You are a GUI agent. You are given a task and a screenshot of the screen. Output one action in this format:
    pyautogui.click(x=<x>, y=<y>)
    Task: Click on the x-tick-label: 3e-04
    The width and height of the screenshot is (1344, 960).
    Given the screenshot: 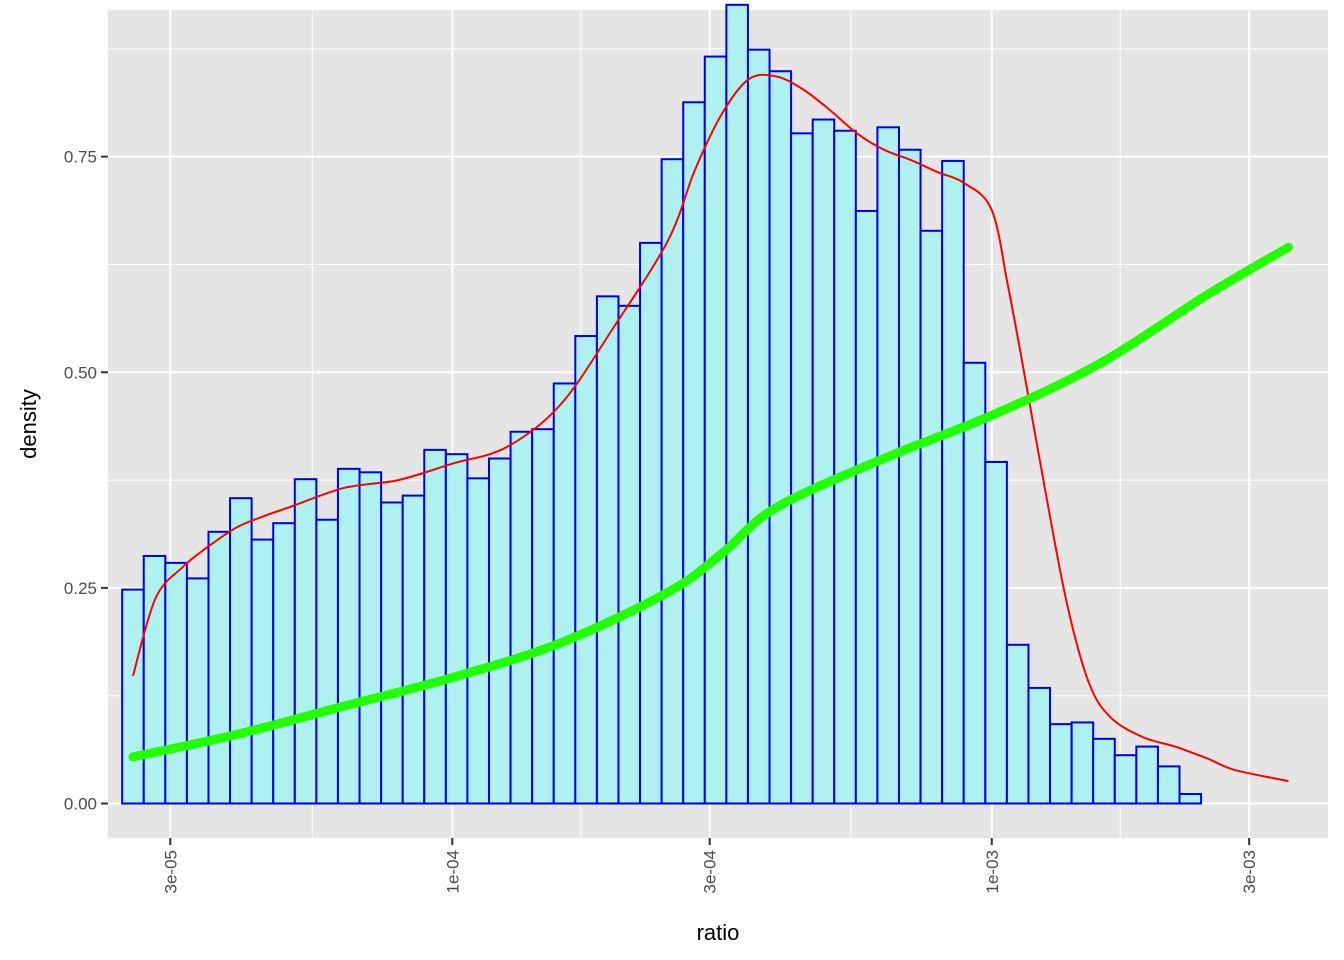 What is the action you would take?
    pyautogui.click(x=710, y=871)
    